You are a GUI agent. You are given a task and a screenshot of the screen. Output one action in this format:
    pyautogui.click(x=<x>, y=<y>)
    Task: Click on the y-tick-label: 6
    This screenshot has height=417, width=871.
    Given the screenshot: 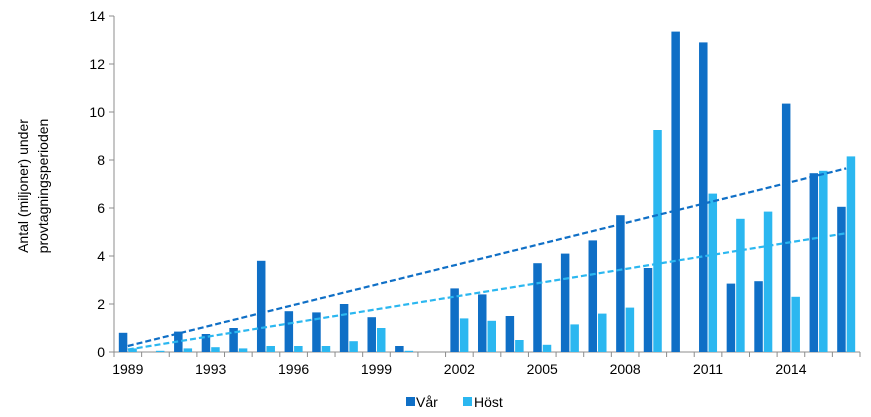 What is the action you would take?
    pyautogui.click(x=101, y=208)
    